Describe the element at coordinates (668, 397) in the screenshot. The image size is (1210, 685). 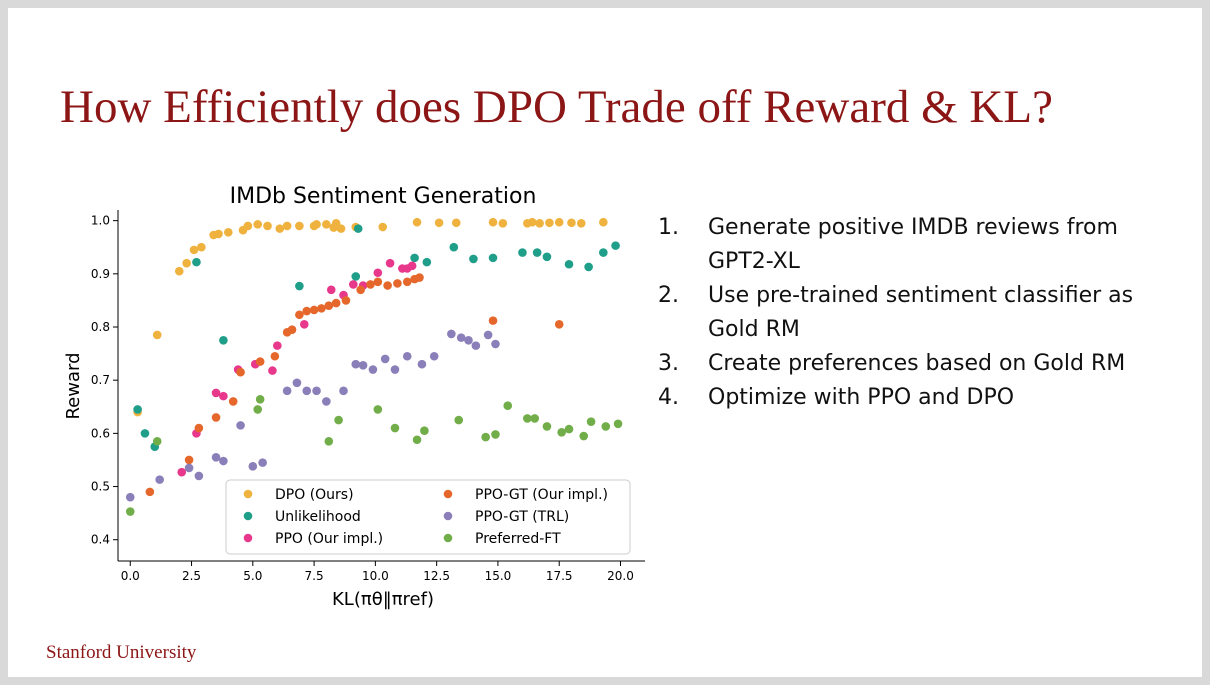
I see `bullet-number: 4.` at that location.